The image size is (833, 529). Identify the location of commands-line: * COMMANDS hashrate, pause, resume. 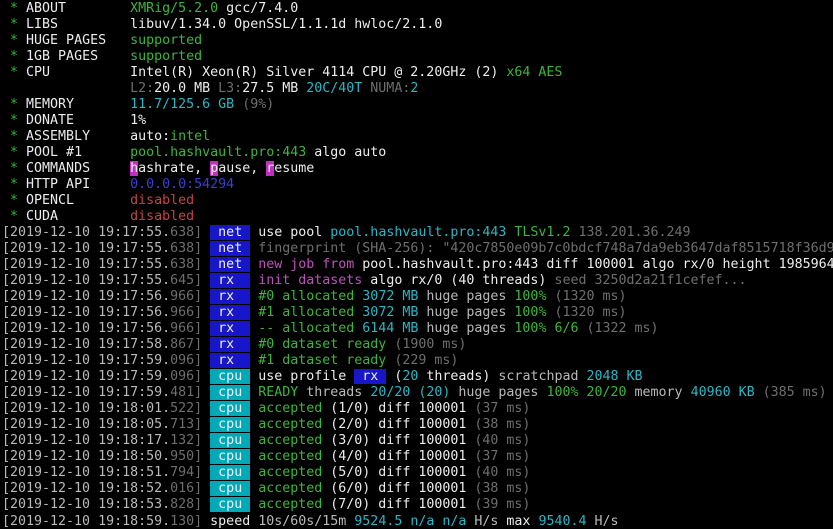
(417, 169).